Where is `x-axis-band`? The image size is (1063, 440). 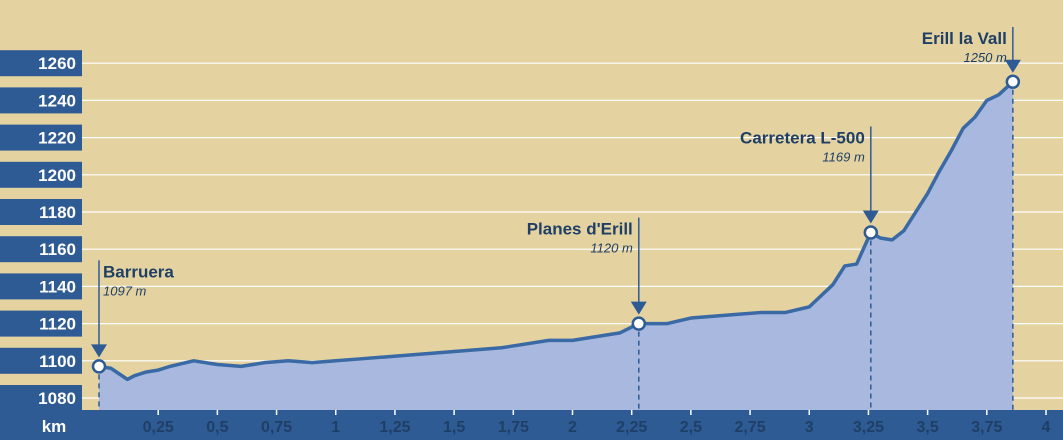 x-axis-band is located at coordinates (531, 425).